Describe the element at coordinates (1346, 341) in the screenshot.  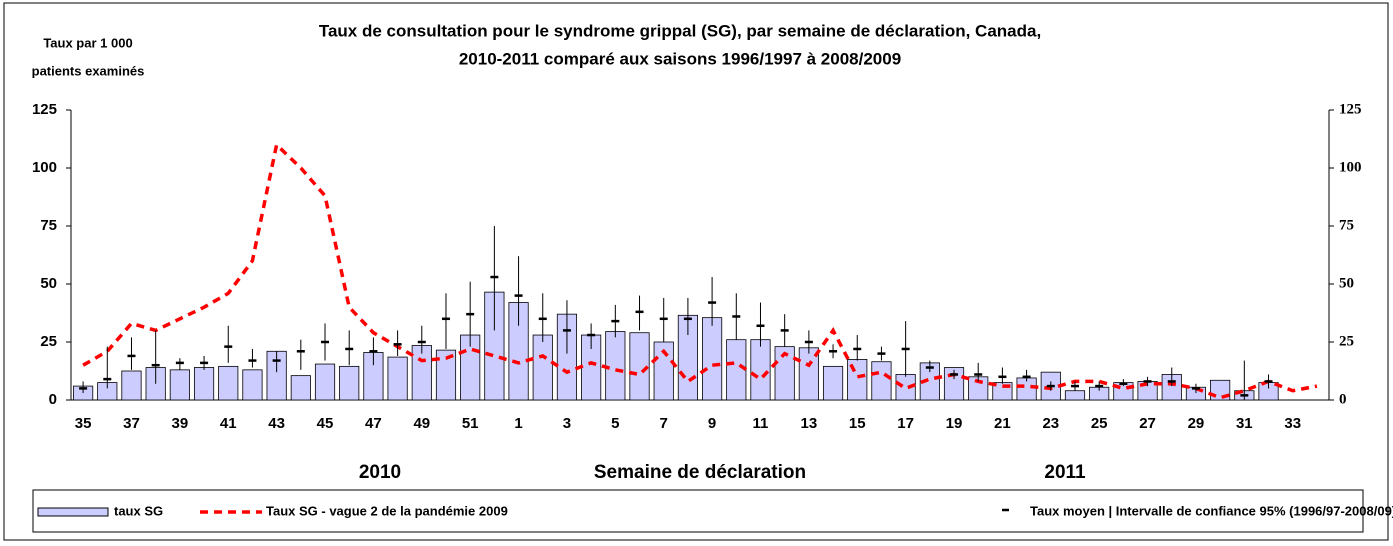
I see `y2-tick-label: 25` at that location.